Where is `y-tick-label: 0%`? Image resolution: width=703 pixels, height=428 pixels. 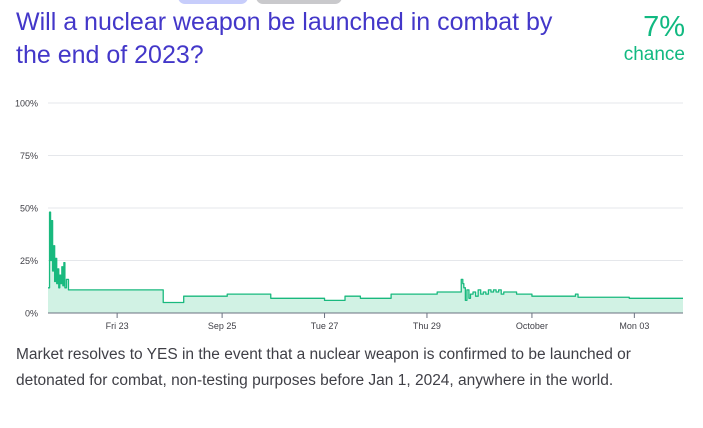
y-tick-label: 0% is located at coordinates (31, 314).